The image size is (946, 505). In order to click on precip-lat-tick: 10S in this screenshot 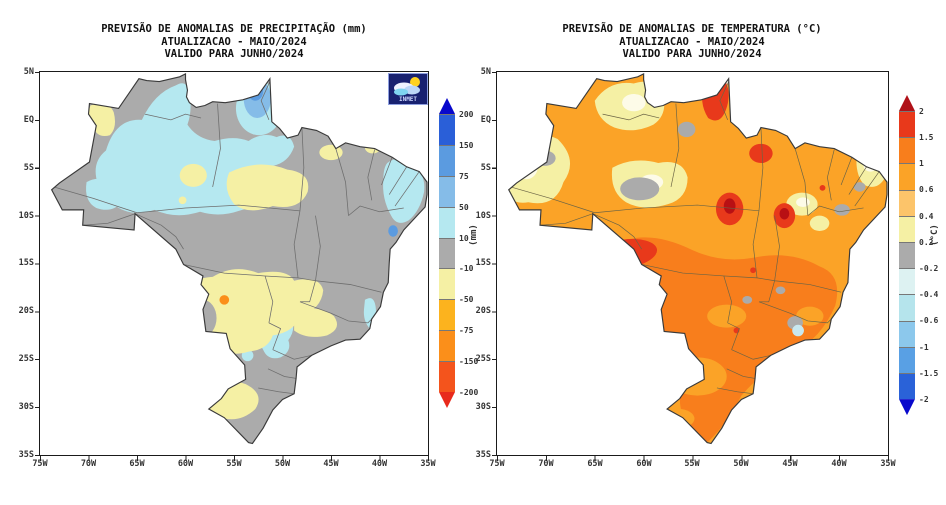, I will do `click(26, 216)`.